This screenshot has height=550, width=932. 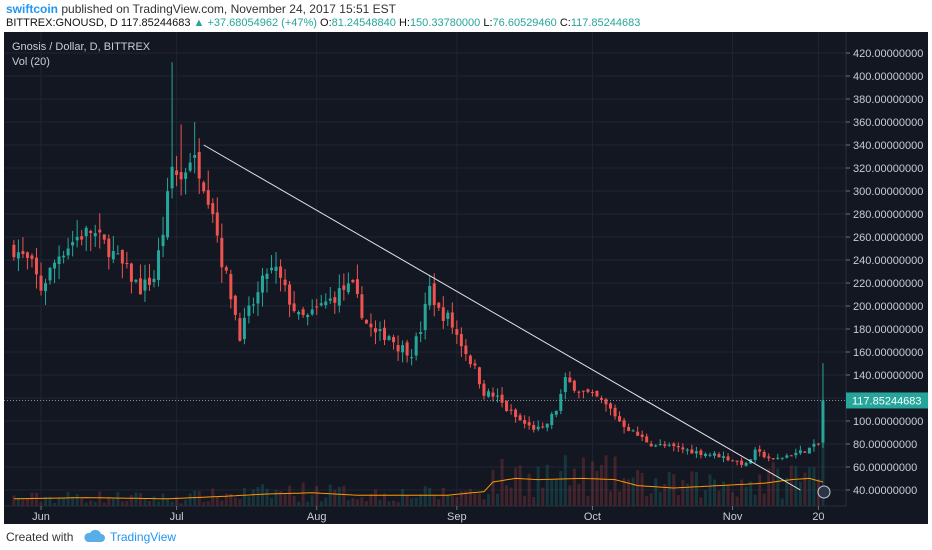 I want to click on close-value: 117.85244683, so click(x=605, y=23).